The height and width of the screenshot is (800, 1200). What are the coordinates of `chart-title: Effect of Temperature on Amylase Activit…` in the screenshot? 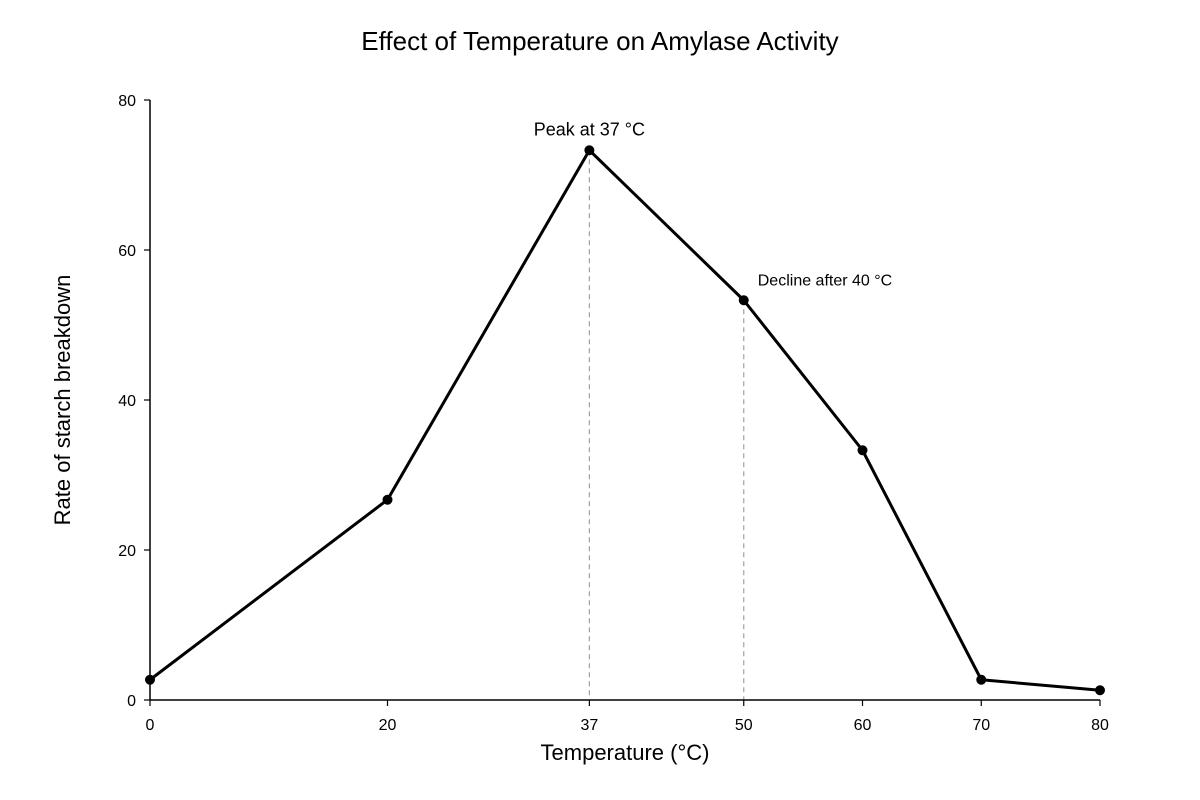 It's located at (599, 41).